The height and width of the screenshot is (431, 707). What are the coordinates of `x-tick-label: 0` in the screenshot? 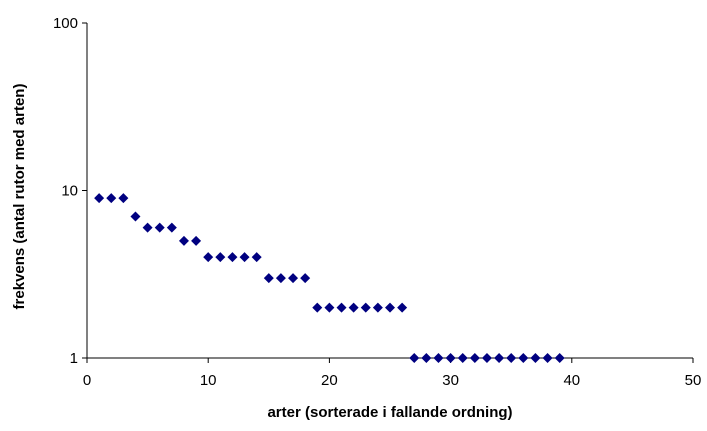 It's located at (87, 380).